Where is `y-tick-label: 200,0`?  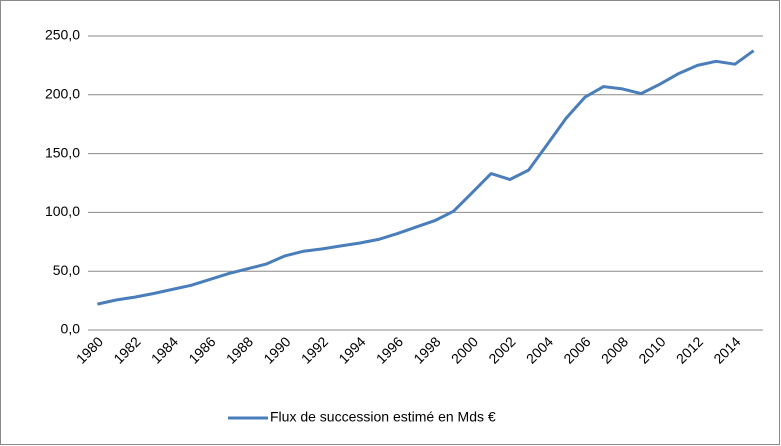
y-tick-label: 200,0 is located at coordinates (62, 94).